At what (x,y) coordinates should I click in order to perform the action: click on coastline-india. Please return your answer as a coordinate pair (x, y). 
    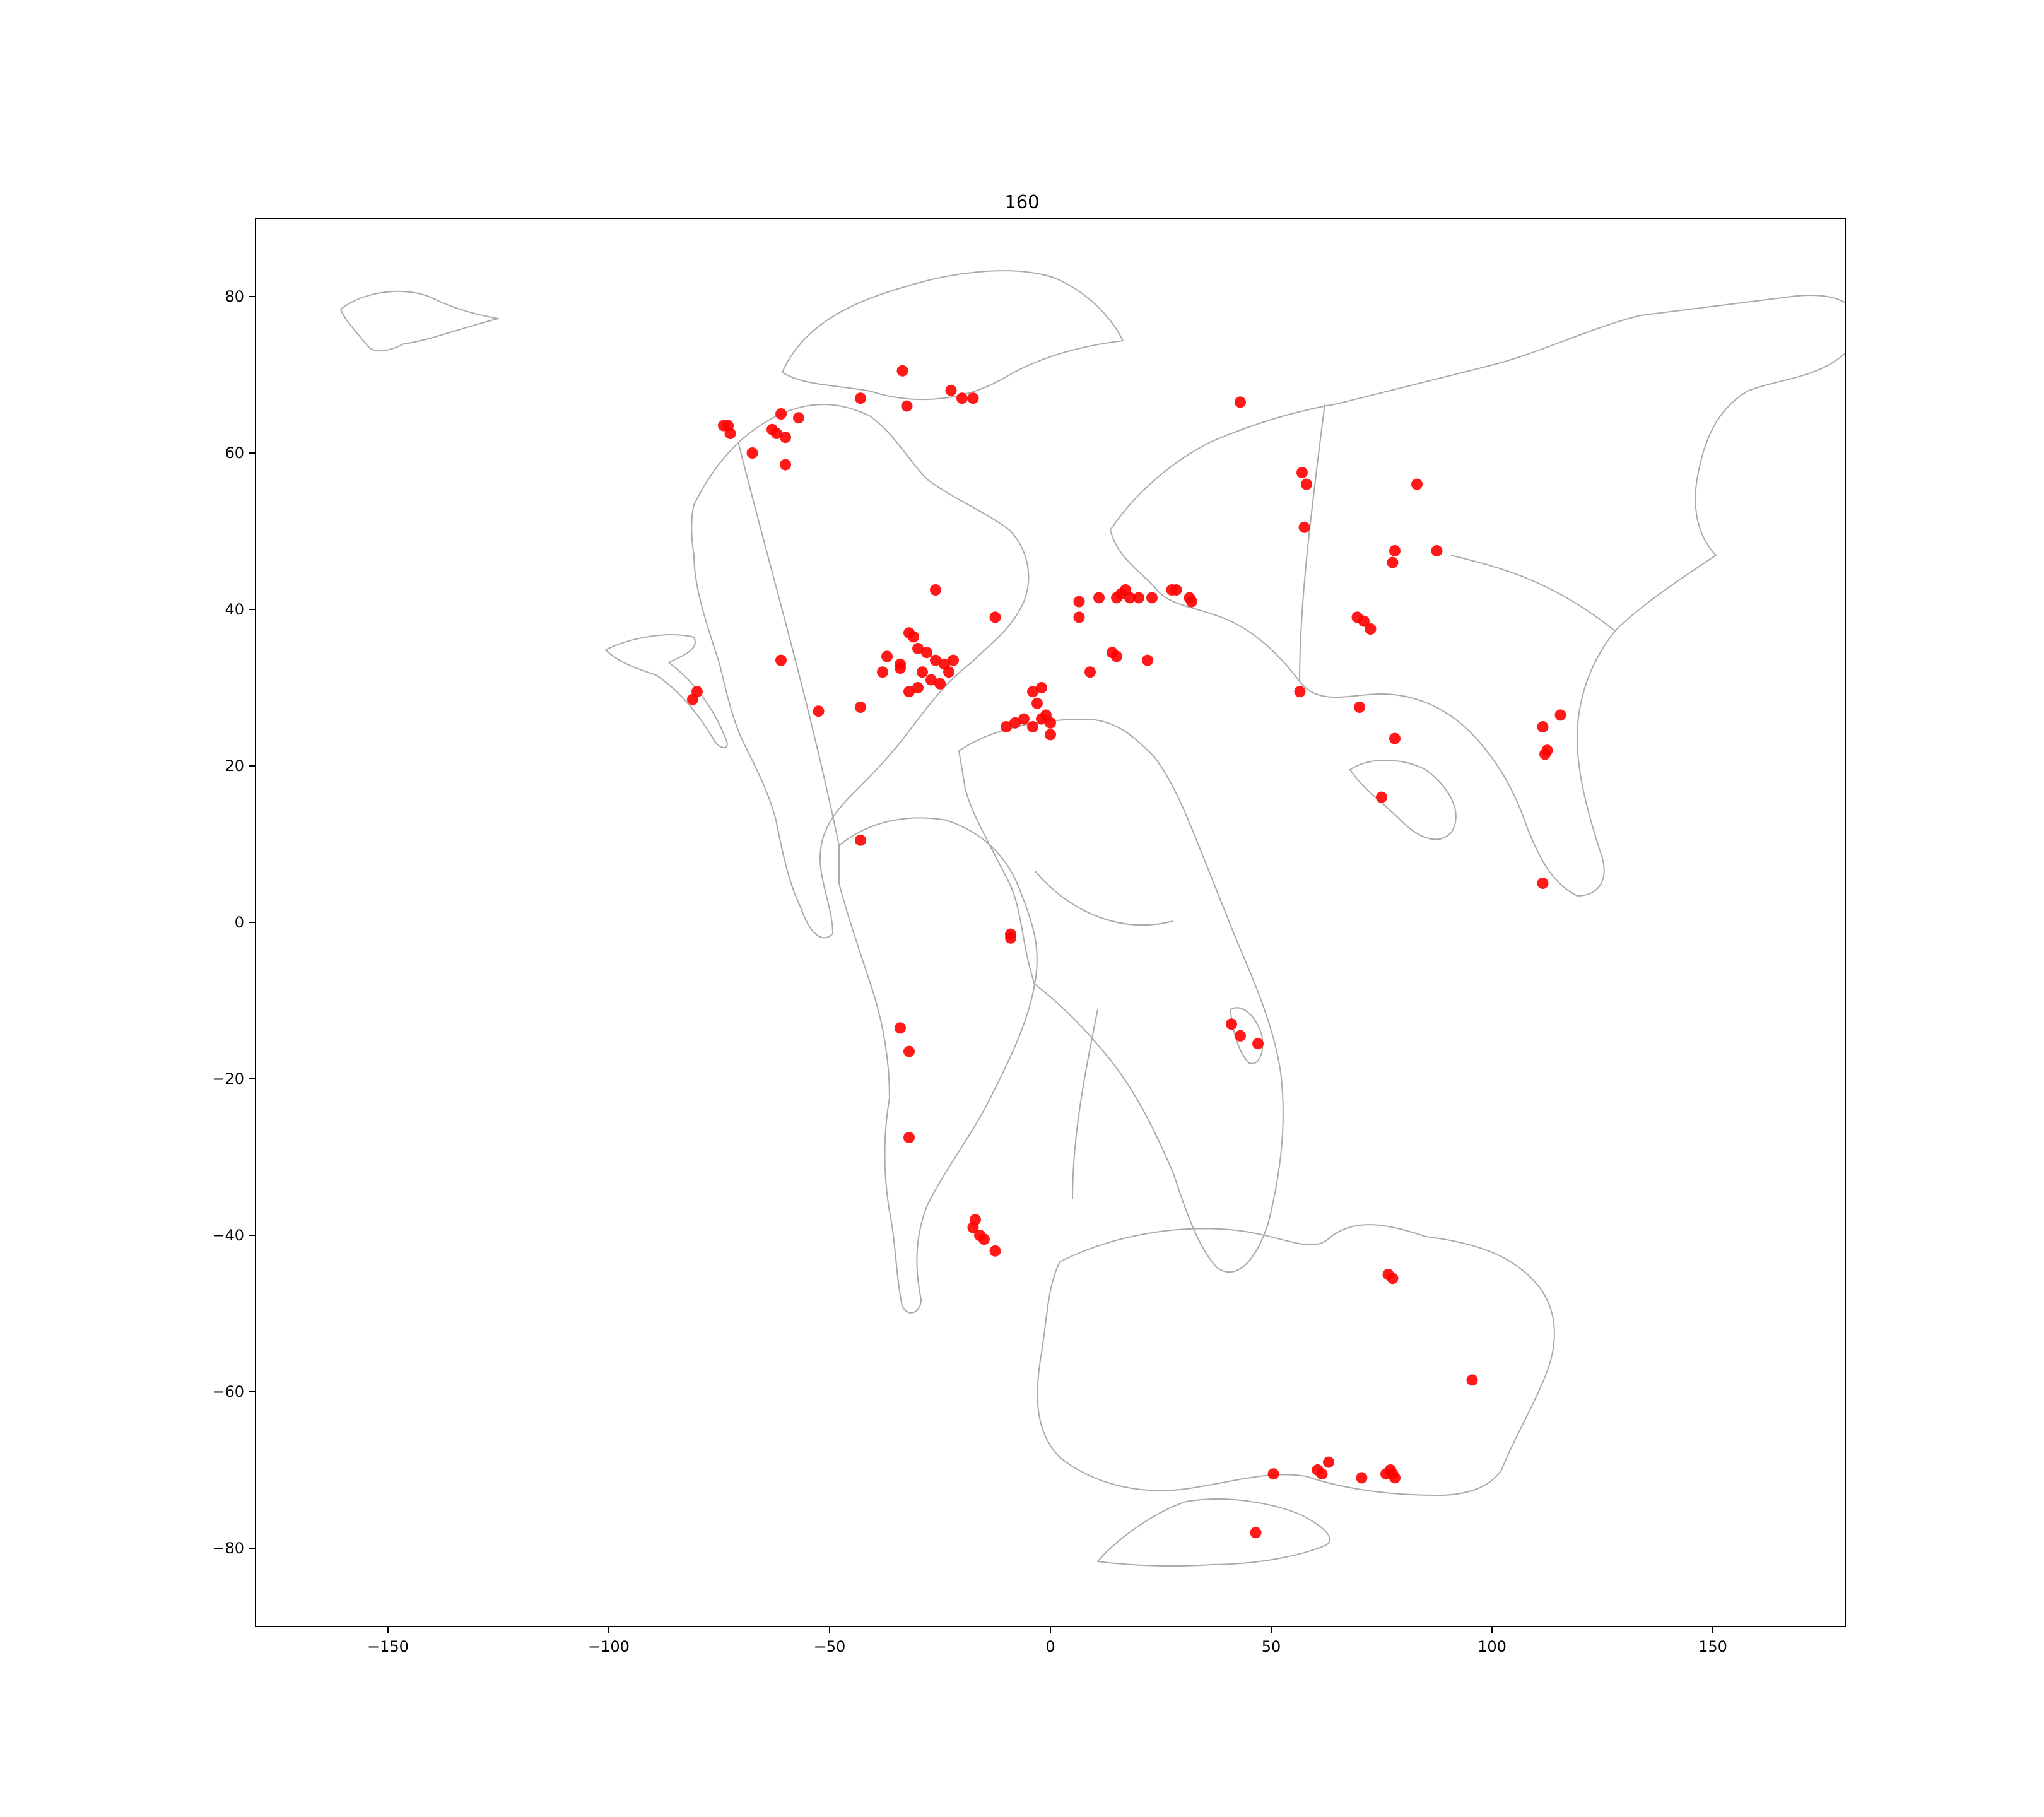
    Looking at the image, I should click on (1403, 800).